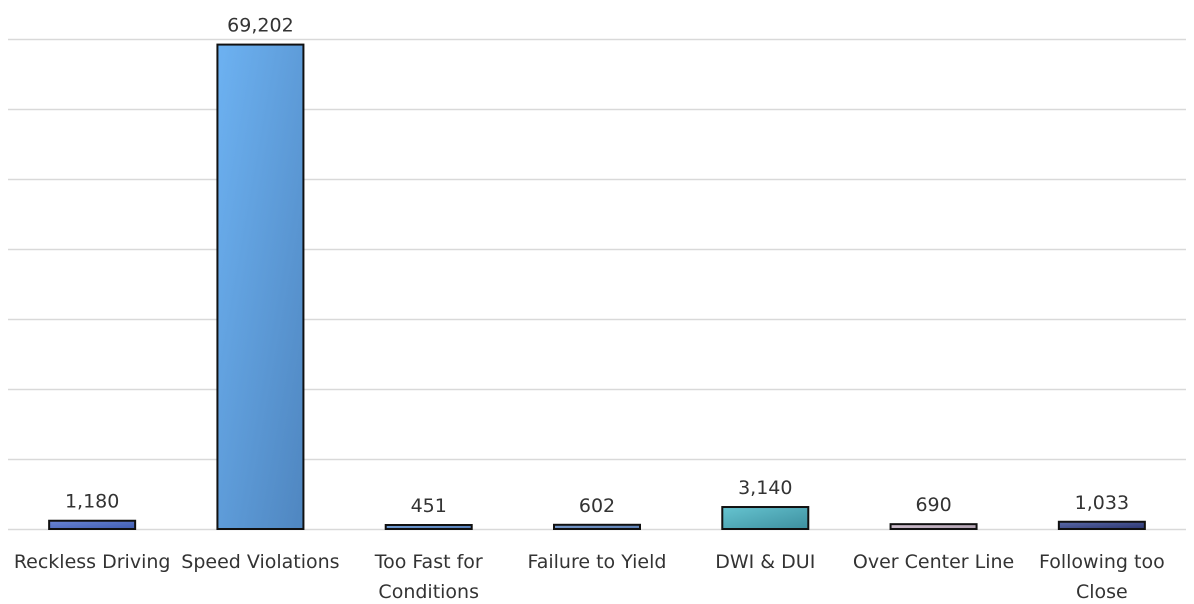 This screenshot has height=604, width=1194. I want to click on category-label: DWI & DUI, so click(765, 562).